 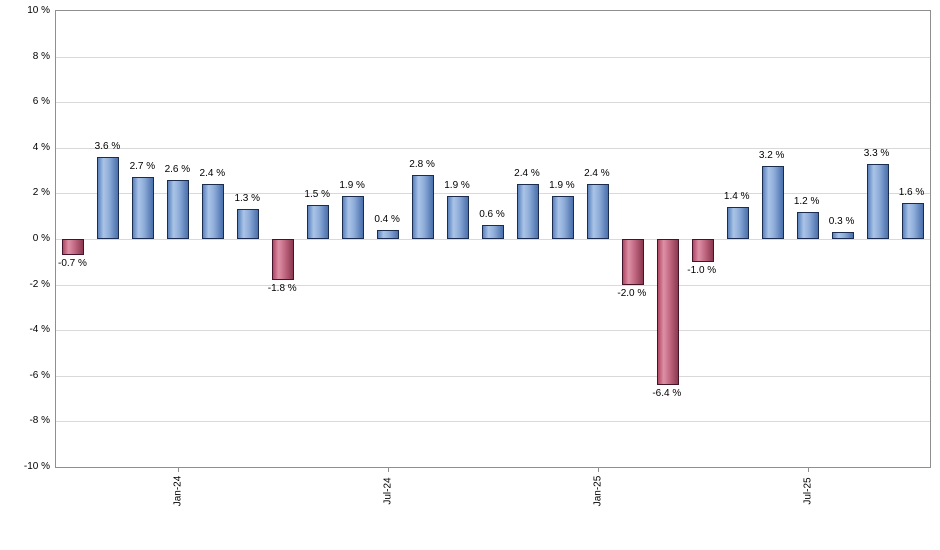 What do you see at coordinates (876, 153) in the screenshot?
I see `bar-value-label: 3.3 %` at bounding box center [876, 153].